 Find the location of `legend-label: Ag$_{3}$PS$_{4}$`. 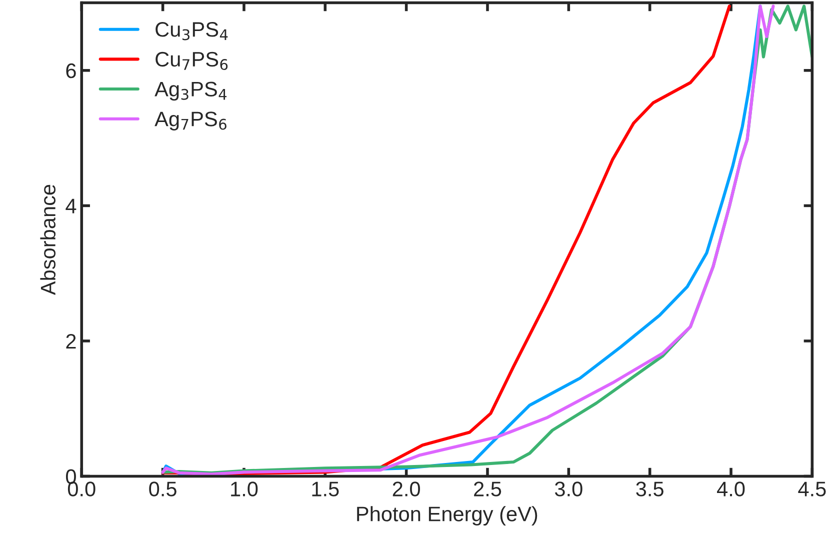

legend-label: Ag$_{3}$PS$_{4}$ is located at coordinates (190, 91).